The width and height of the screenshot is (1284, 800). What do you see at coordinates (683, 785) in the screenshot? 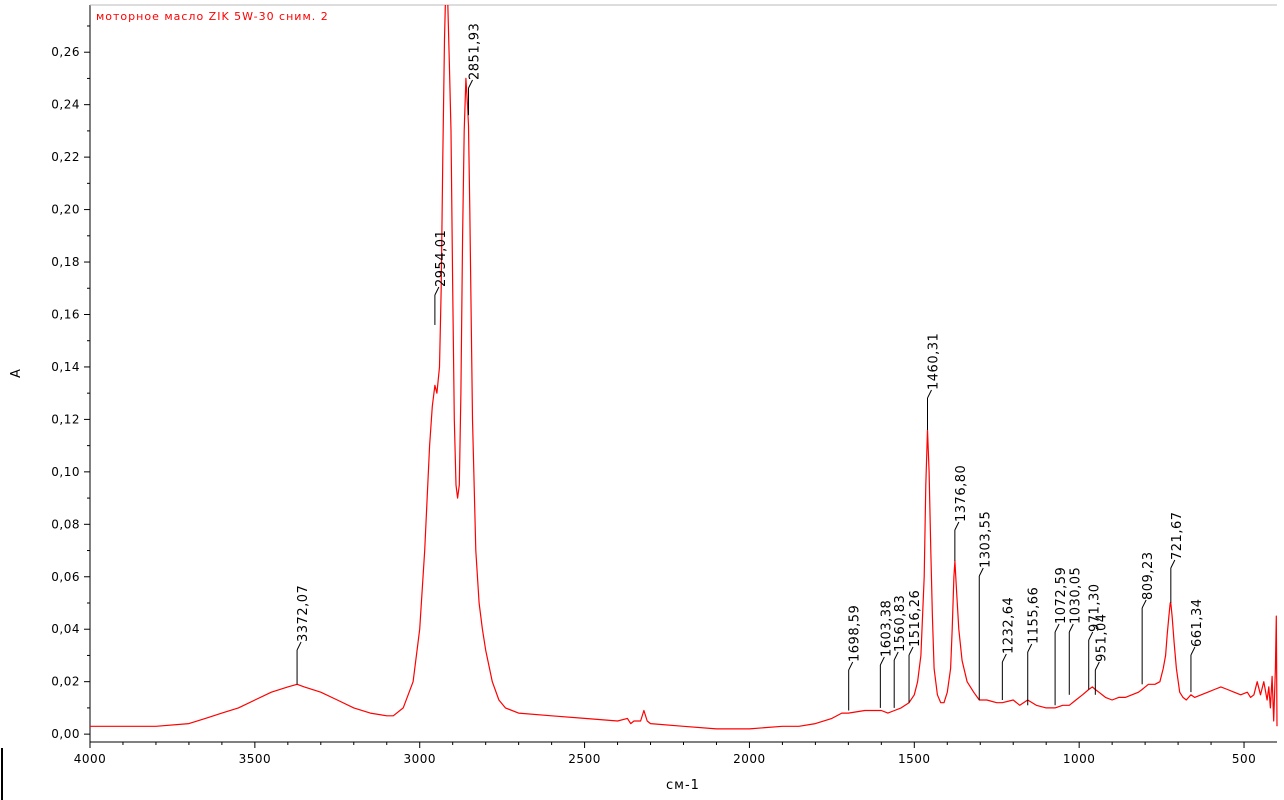
I see `x-axis-title: см-1` at bounding box center [683, 785].